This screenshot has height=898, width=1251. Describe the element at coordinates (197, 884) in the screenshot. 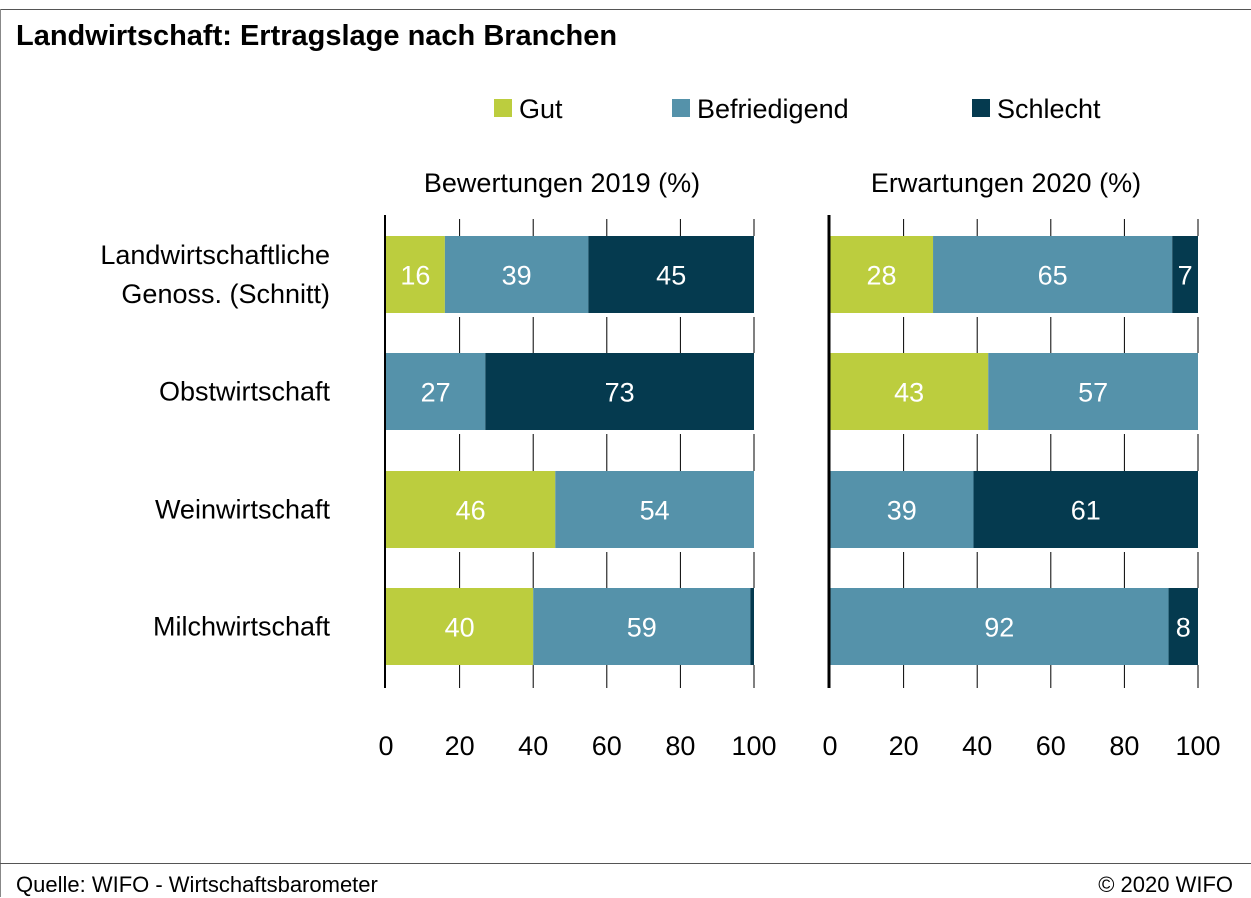

I see `source-note: Quelle: WIFO - Wirtschaftsbarometer` at that location.